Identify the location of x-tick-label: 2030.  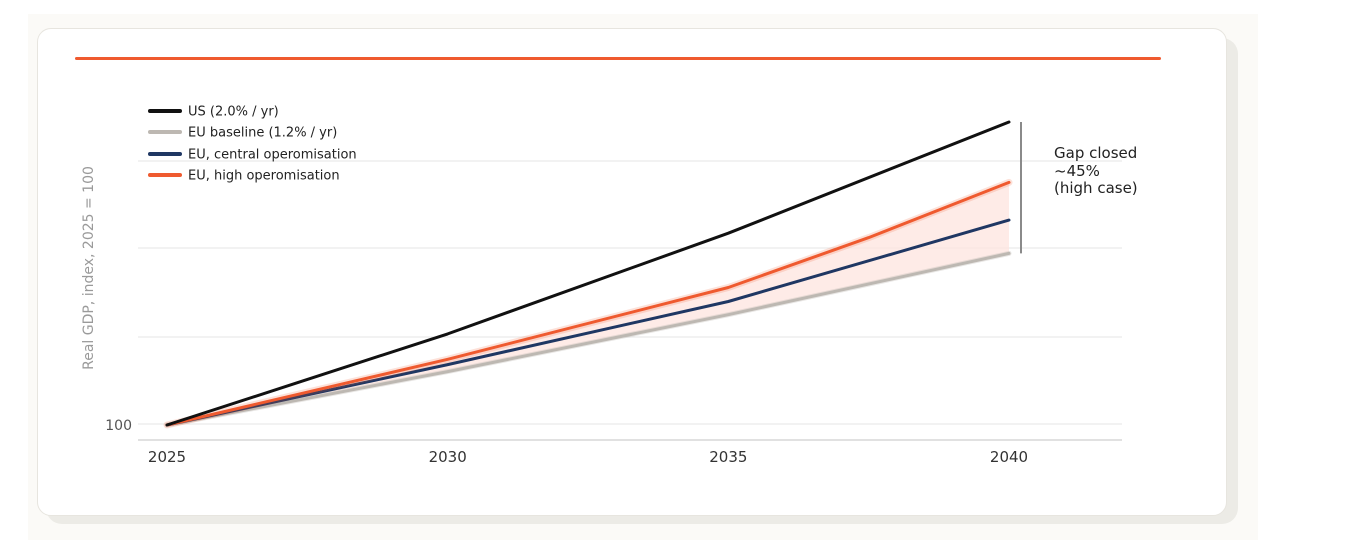
(448, 457).